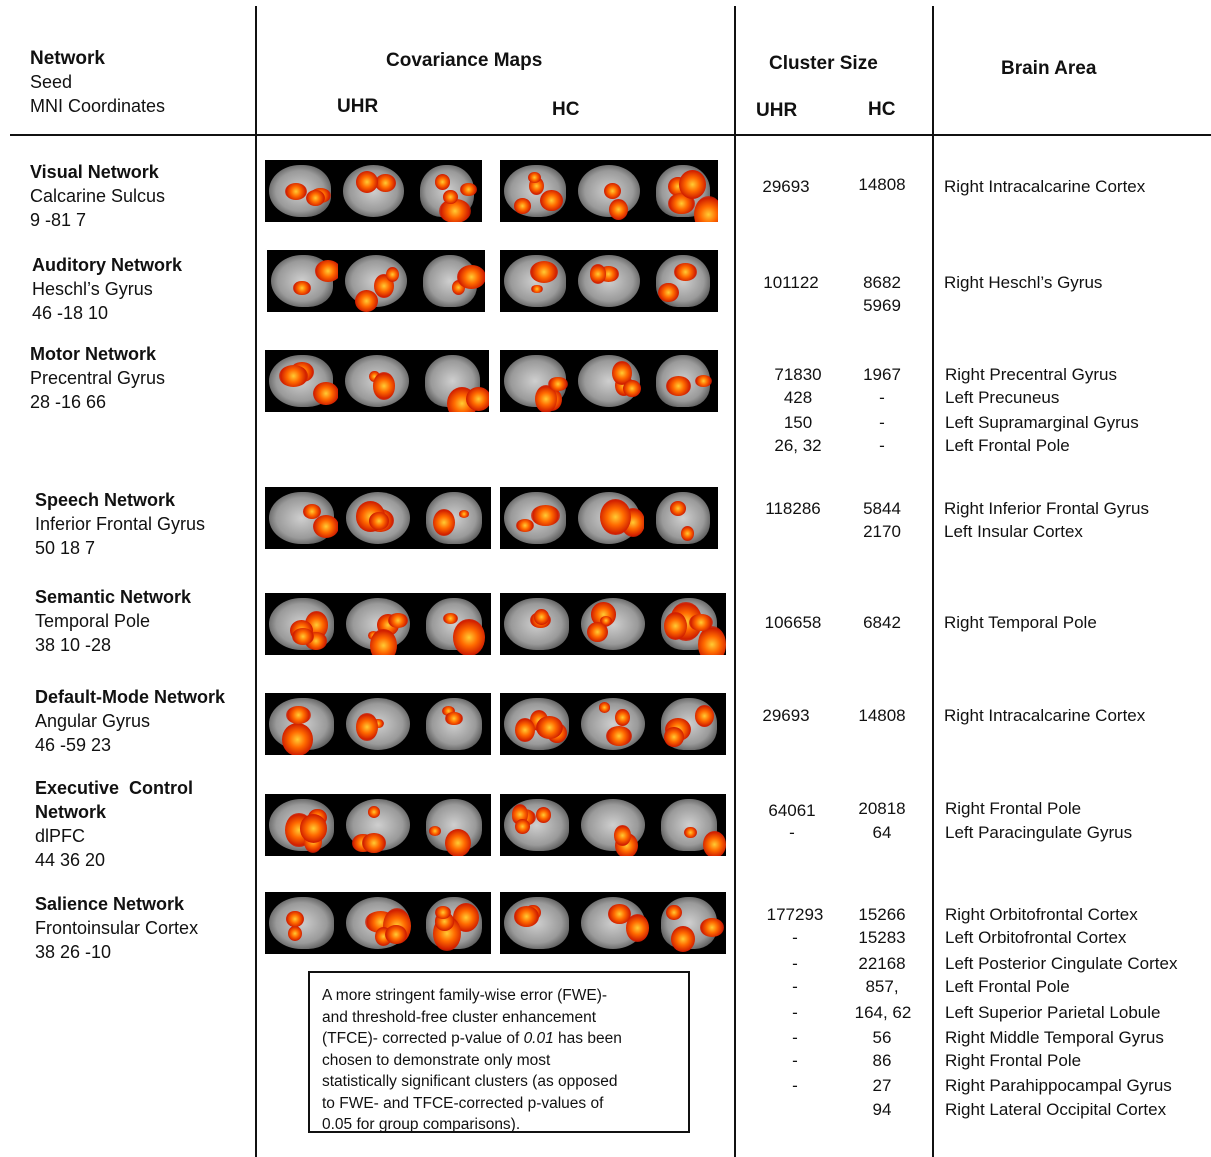 The width and height of the screenshot is (1211, 1157). I want to click on cluster-hc-value: 2170, so click(882, 531).